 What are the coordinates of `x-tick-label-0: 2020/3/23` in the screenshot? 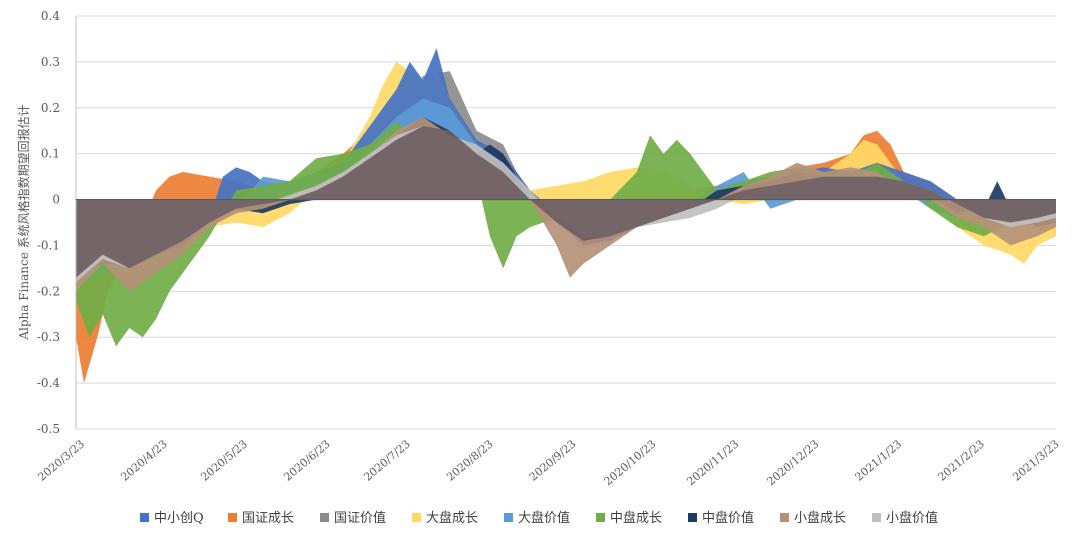 It's located at (62, 460).